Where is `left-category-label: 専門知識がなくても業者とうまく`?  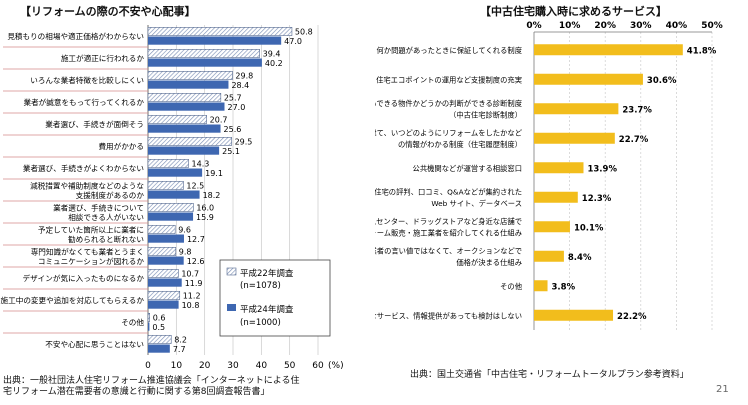 left-category-label: 専門知識がなくても業者とうまく is located at coordinates (87, 251).